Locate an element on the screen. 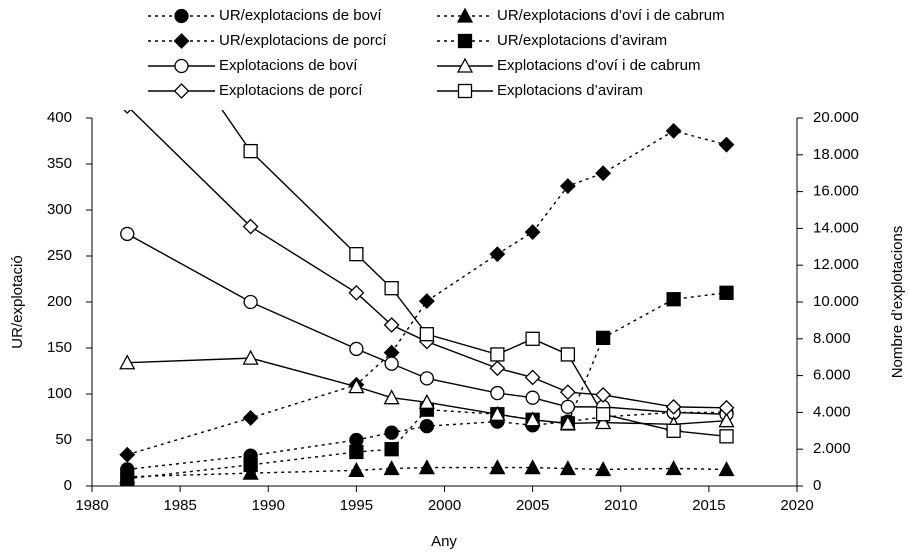 The width and height of the screenshot is (910, 556). y-axis-label: UR/explotació is located at coordinates (17, 301).